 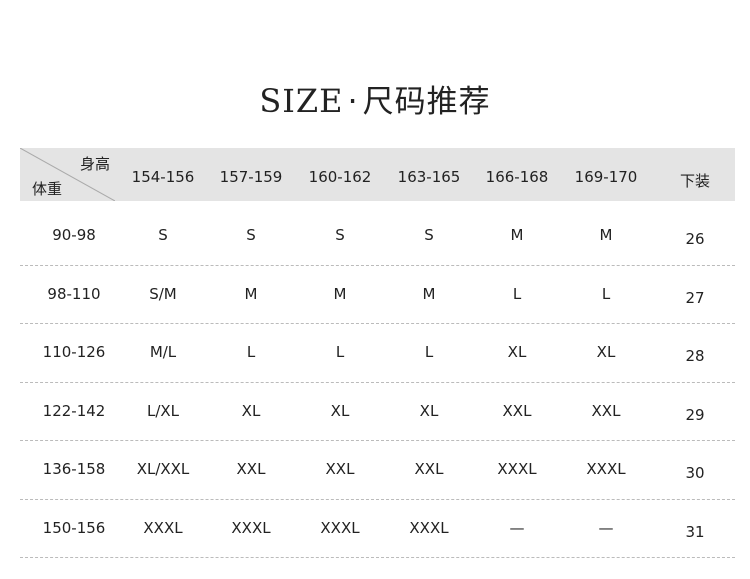 What do you see at coordinates (67, 174) in the screenshot?
I see `diagonal-divider` at bounding box center [67, 174].